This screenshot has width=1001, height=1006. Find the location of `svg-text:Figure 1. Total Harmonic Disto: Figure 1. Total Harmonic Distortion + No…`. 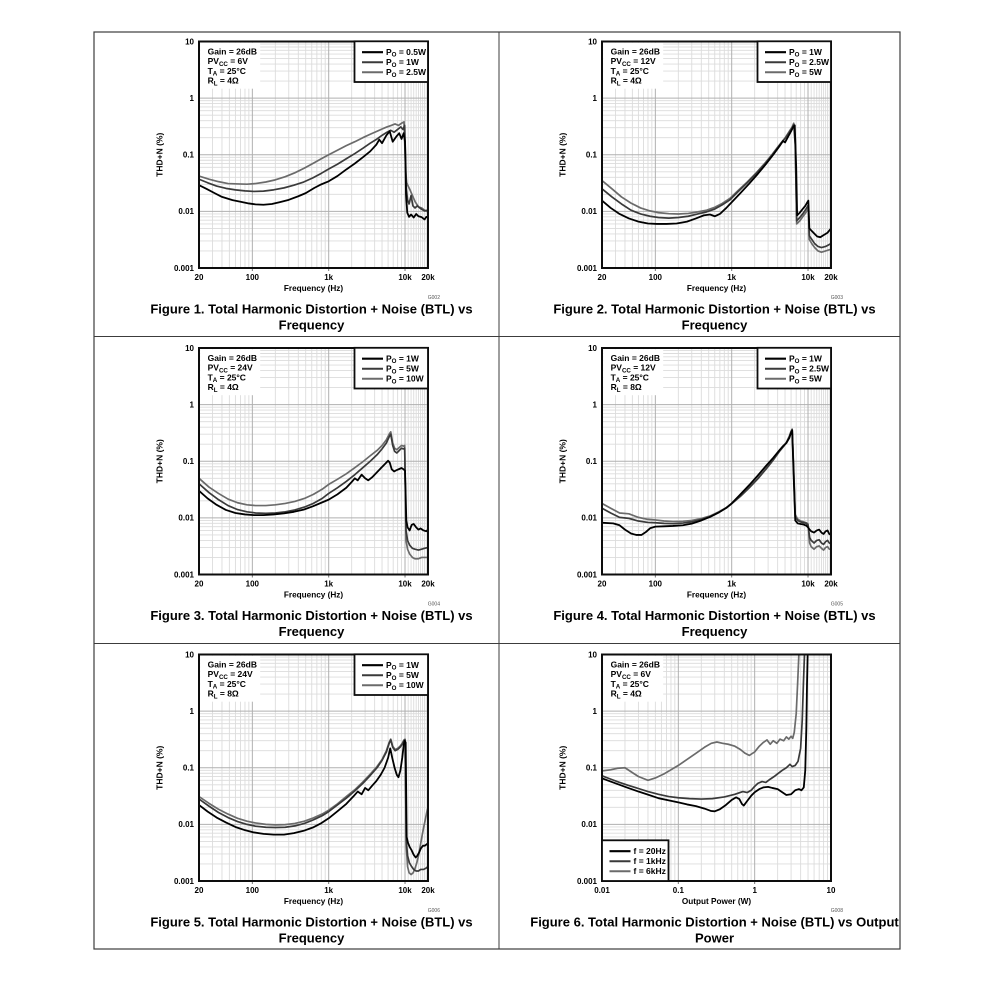

svg-text:Figure 1. Total Harmonic Disto: Figure 1. Total Harmonic Distortion + No… is located at coordinates (311, 309).